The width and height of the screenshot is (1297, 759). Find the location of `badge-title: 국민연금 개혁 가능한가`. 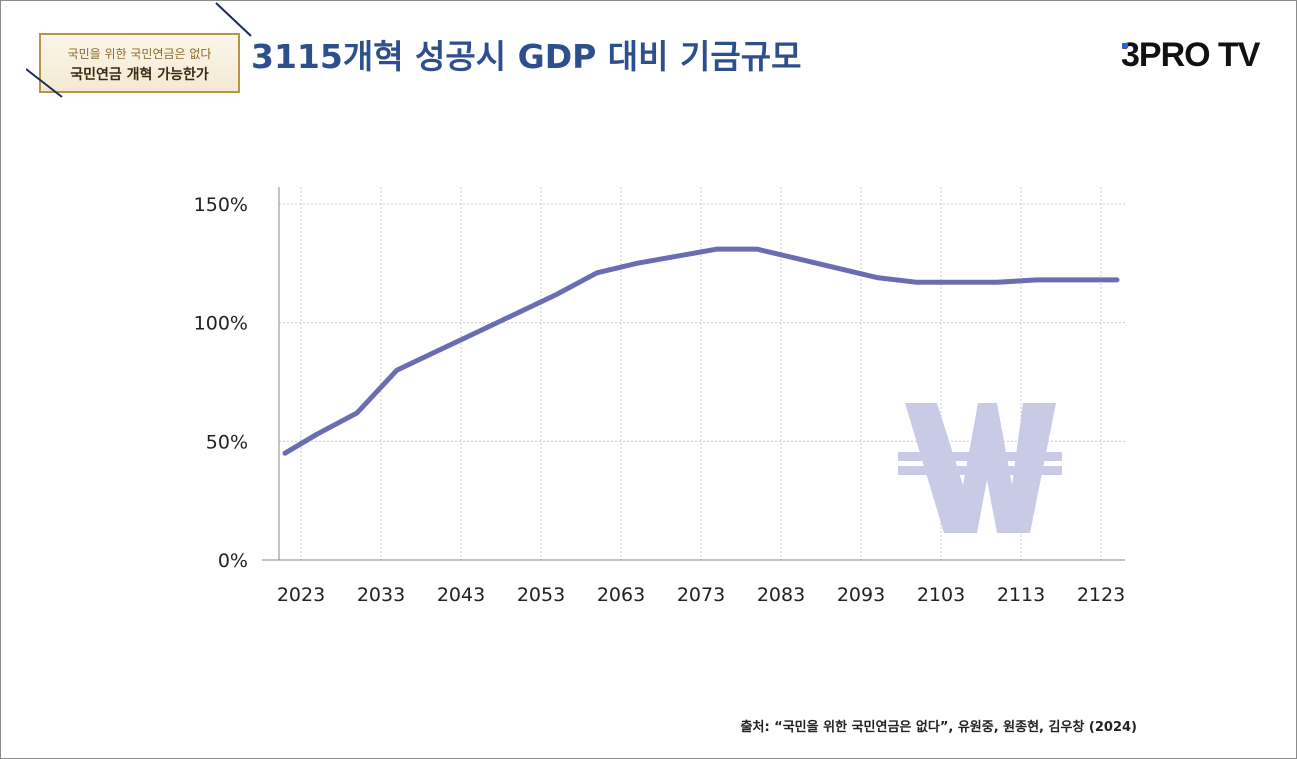

badge-title: 국민연금 개혁 가능한가 is located at coordinates (139, 75).